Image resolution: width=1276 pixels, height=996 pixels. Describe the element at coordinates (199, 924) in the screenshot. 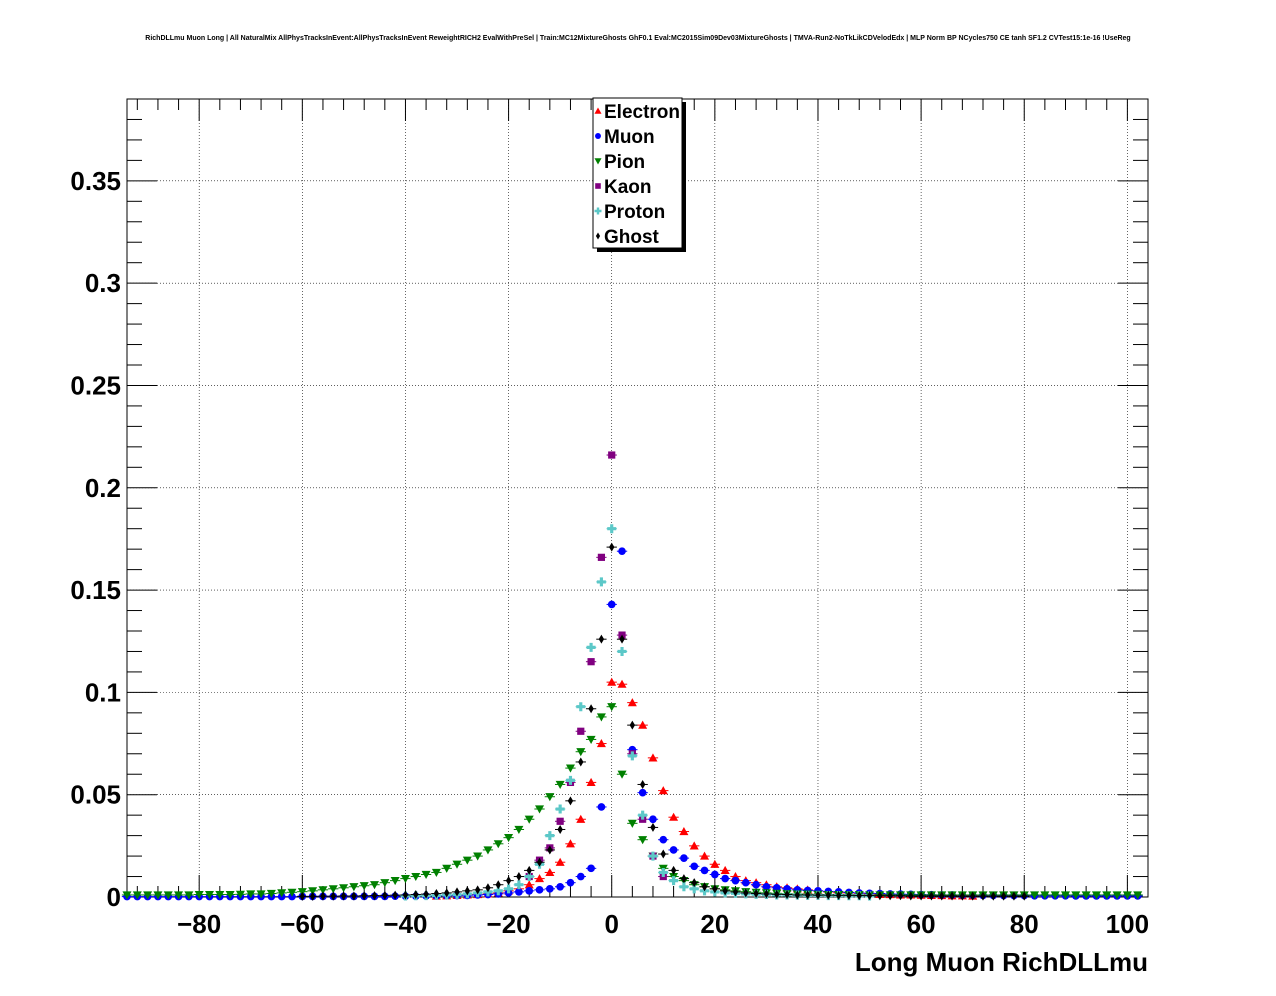

I see `x-tick-label: −80` at that location.